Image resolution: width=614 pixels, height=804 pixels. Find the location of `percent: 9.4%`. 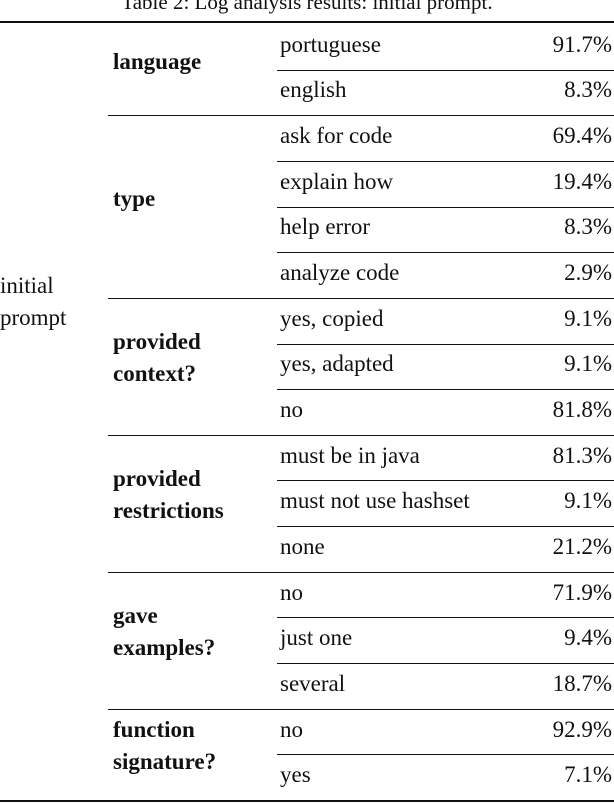

percent: 9.4% is located at coordinates (588, 638).